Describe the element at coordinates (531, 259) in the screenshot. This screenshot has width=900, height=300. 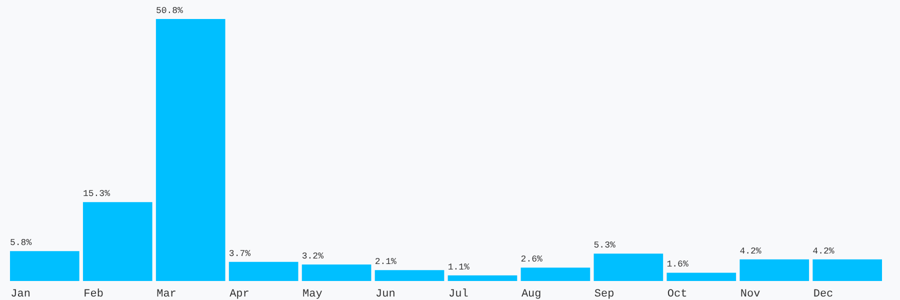
I see `data-label: 2.6%` at that location.